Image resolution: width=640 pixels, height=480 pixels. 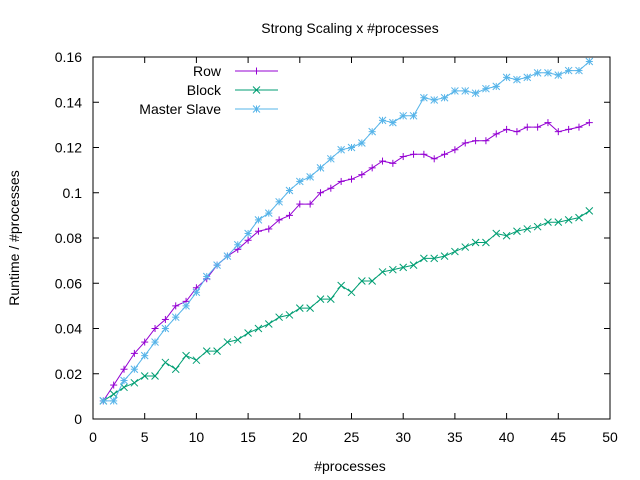 What do you see at coordinates (93, 437) in the screenshot?
I see `x-tick-label: 0` at bounding box center [93, 437].